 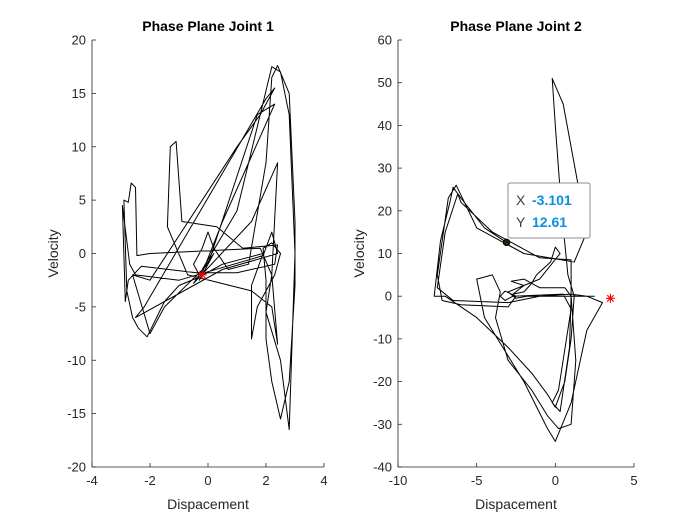 I want to click on x-tick-label-joint1: 0, so click(x=207, y=480).